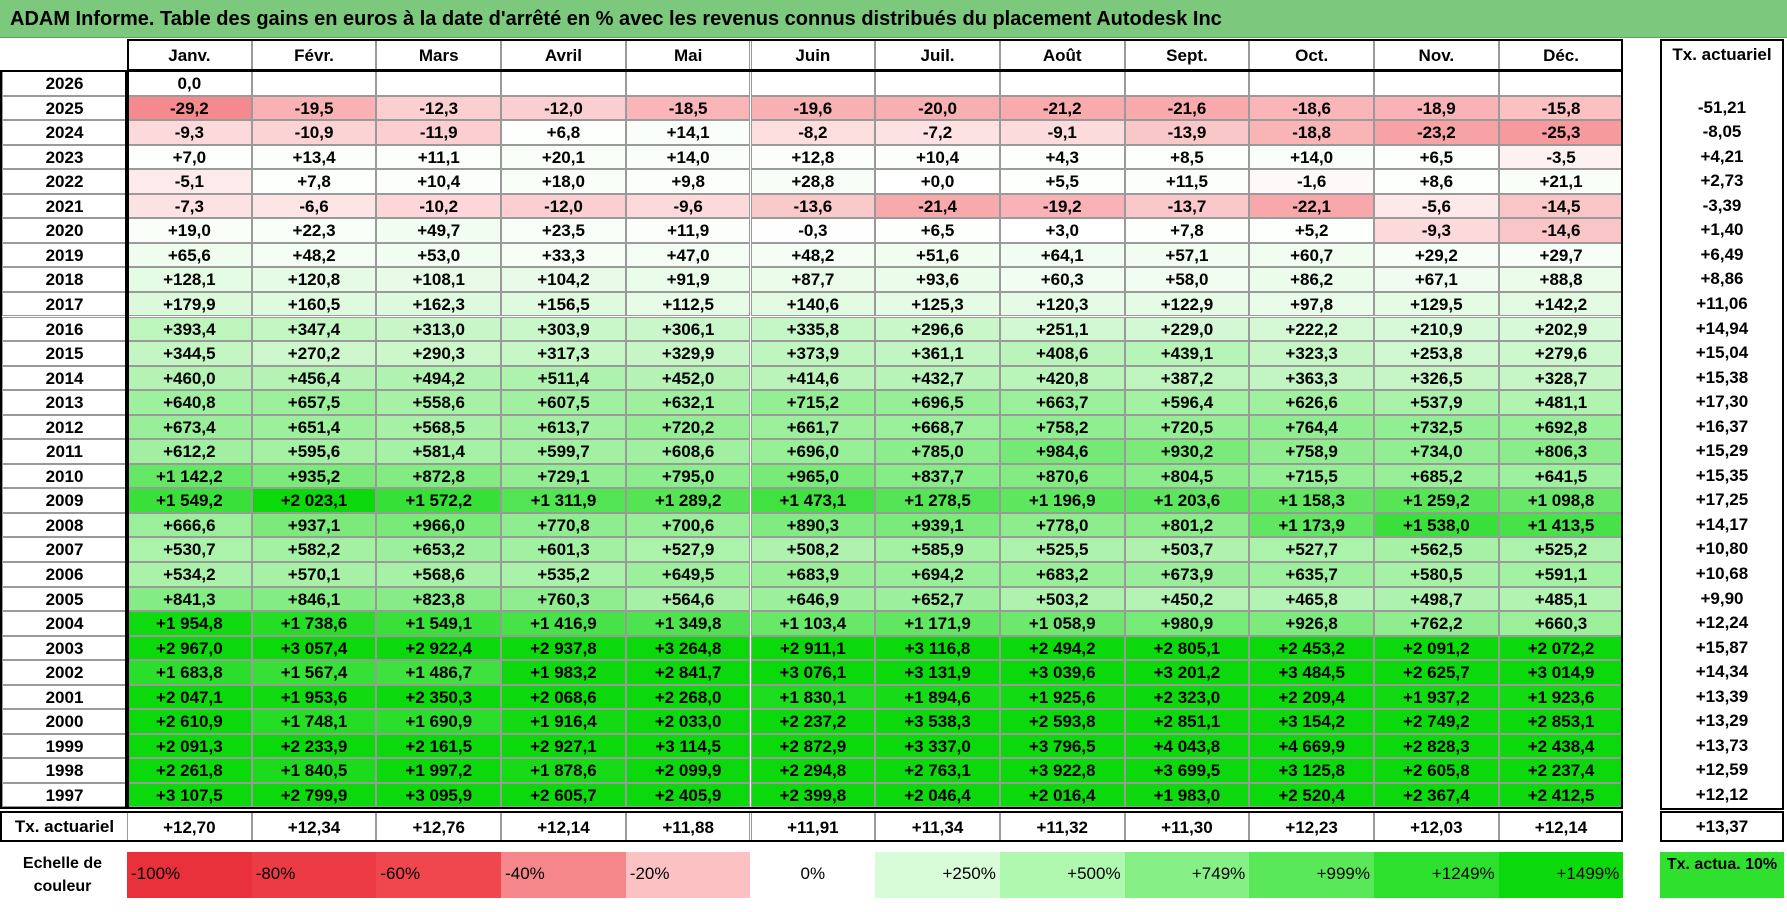  What do you see at coordinates (1062, 451) in the screenshot?
I see `heatmap-cell: +984,6` at bounding box center [1062, 451].